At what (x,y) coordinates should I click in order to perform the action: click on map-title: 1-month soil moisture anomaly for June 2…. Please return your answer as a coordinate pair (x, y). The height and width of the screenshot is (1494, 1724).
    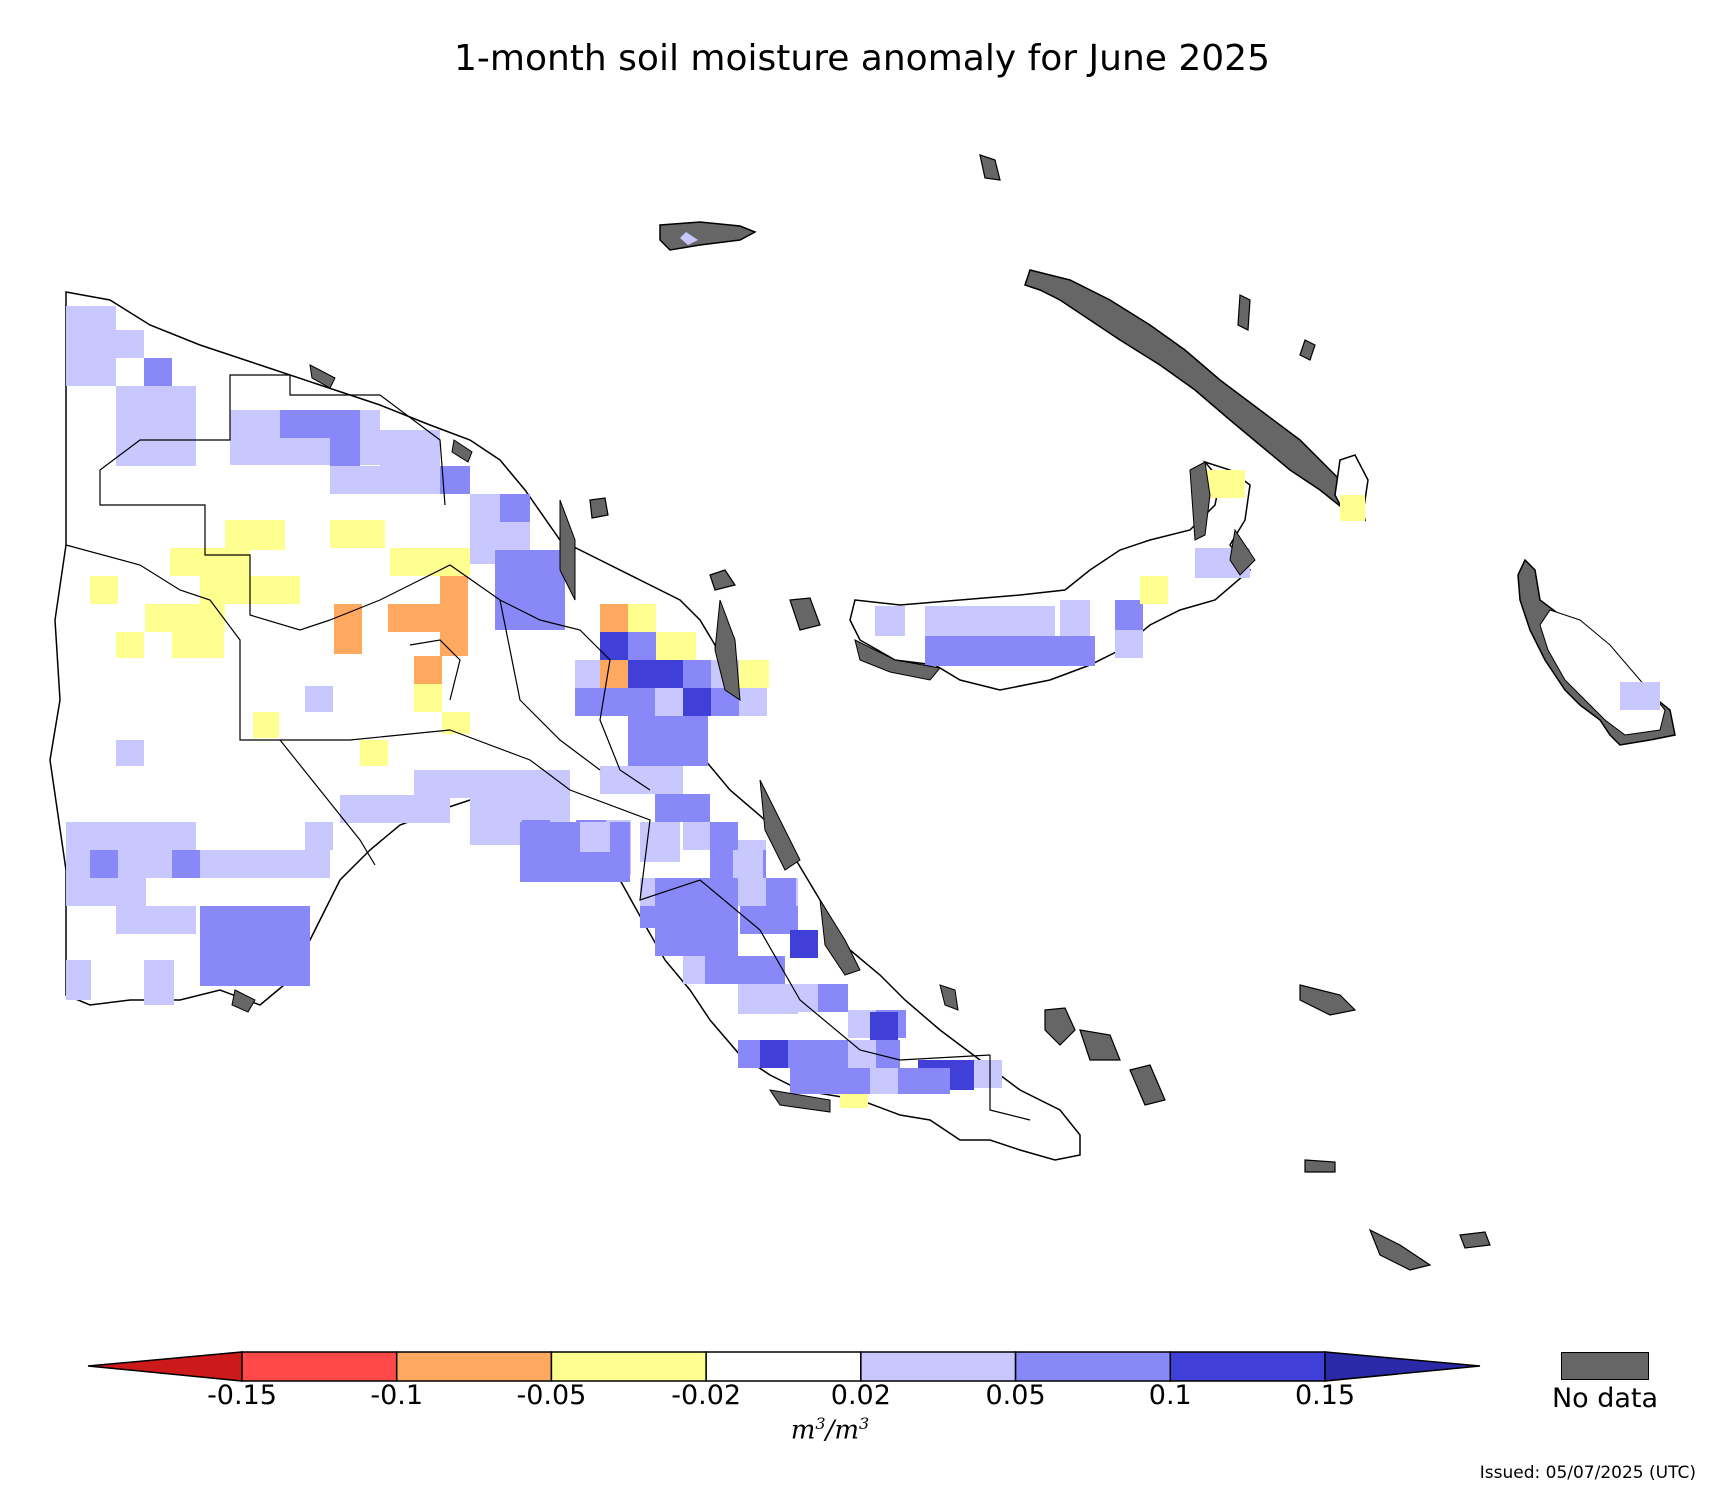
    Looking at the image, I should click on (862, 58).